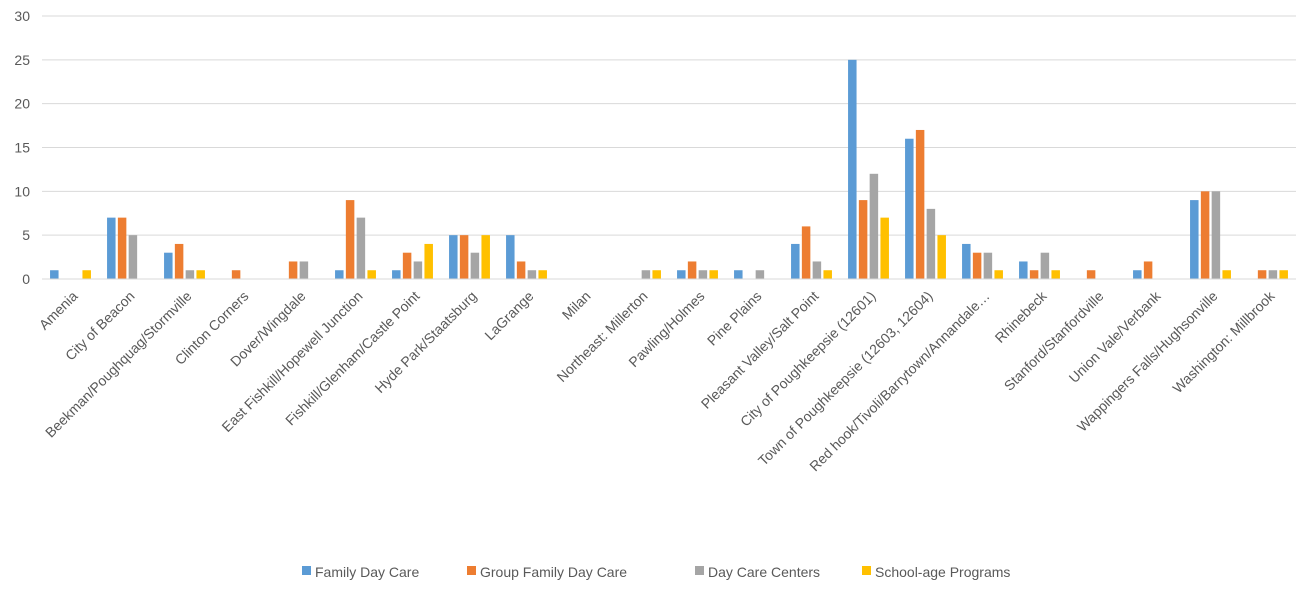 This screenshot has height=591, width=1304. What do you see at coordinates (367, 572) in the screenshot?
I see `legend-label: Family Day Care` at bounding box center [367, 572].